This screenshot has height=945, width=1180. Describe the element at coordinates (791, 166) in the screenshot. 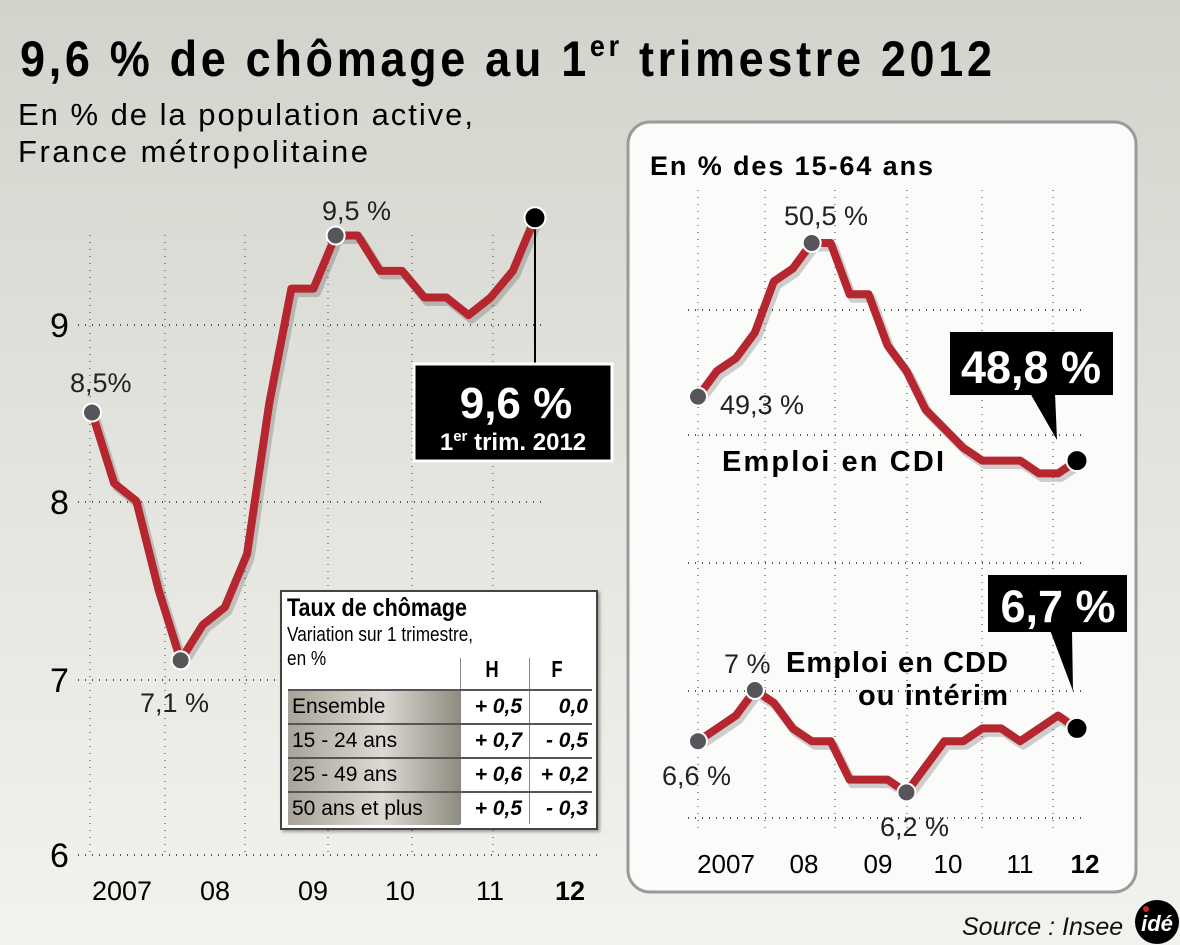

I see `panel-title: En % des 15-64 ans` at that location.